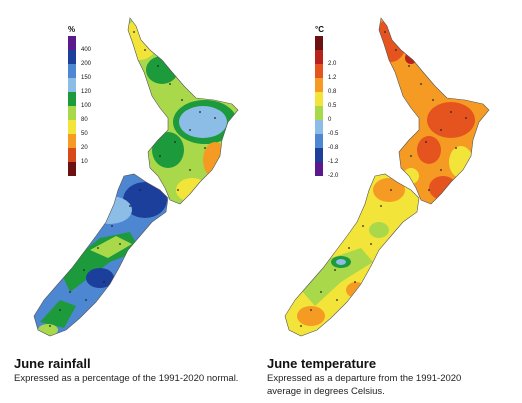  I want to click on temperature-legend: °C 2.0 1.2 0.8 0.5 0 -0.5 -0.8 -1.2 -2.0, so click(335, 105).